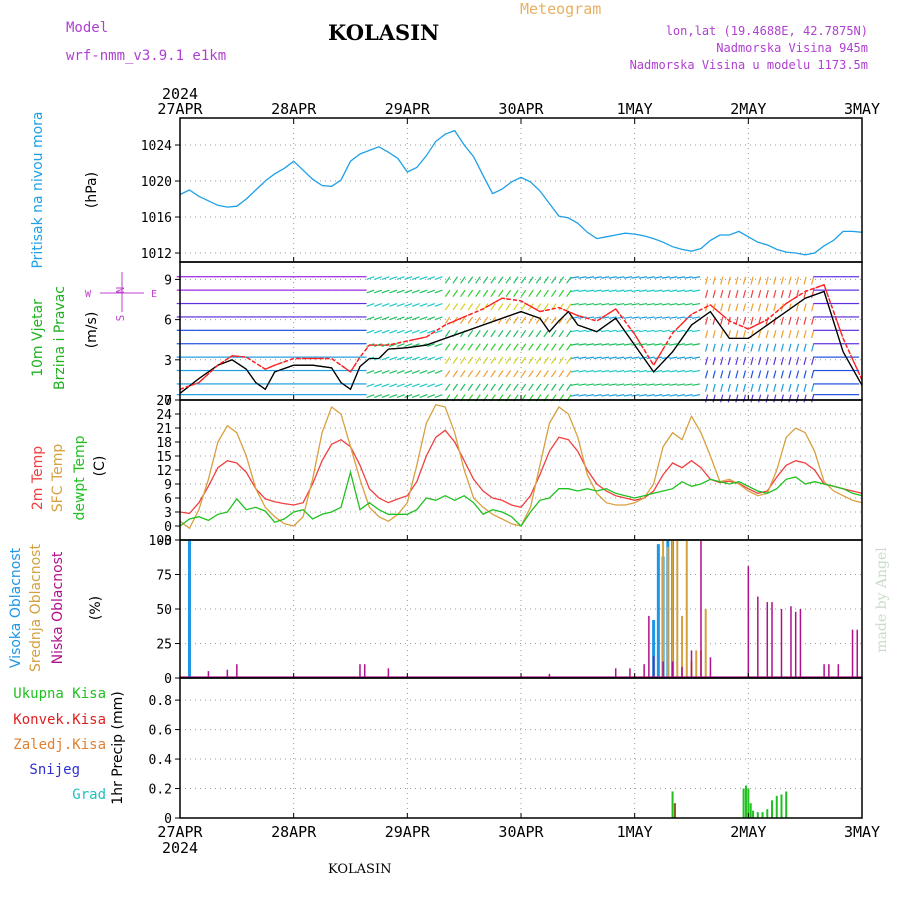  I want to click on y-tick-label: 24, so click(164, 415).